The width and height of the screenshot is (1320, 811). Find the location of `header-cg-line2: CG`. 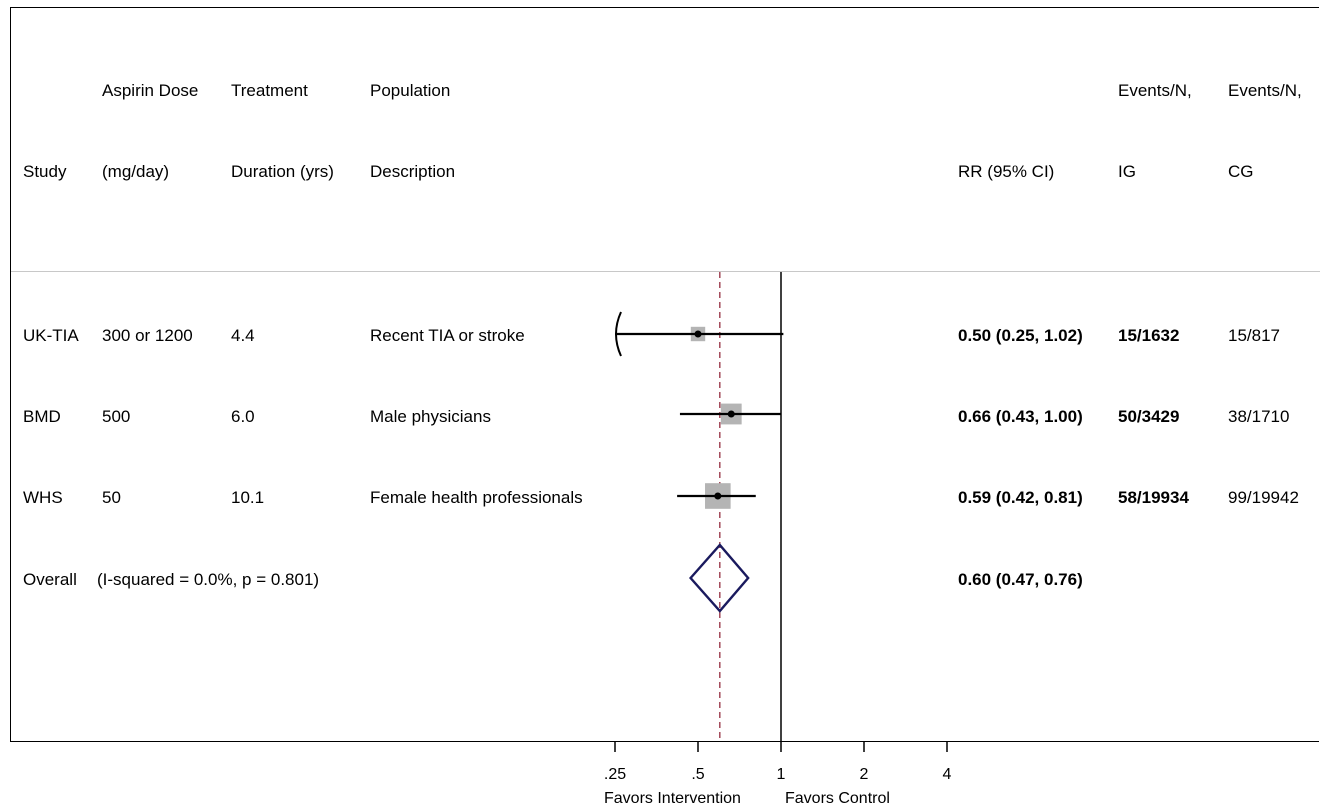

header-cg-line2: CG is located at coordinates (1241, 171).